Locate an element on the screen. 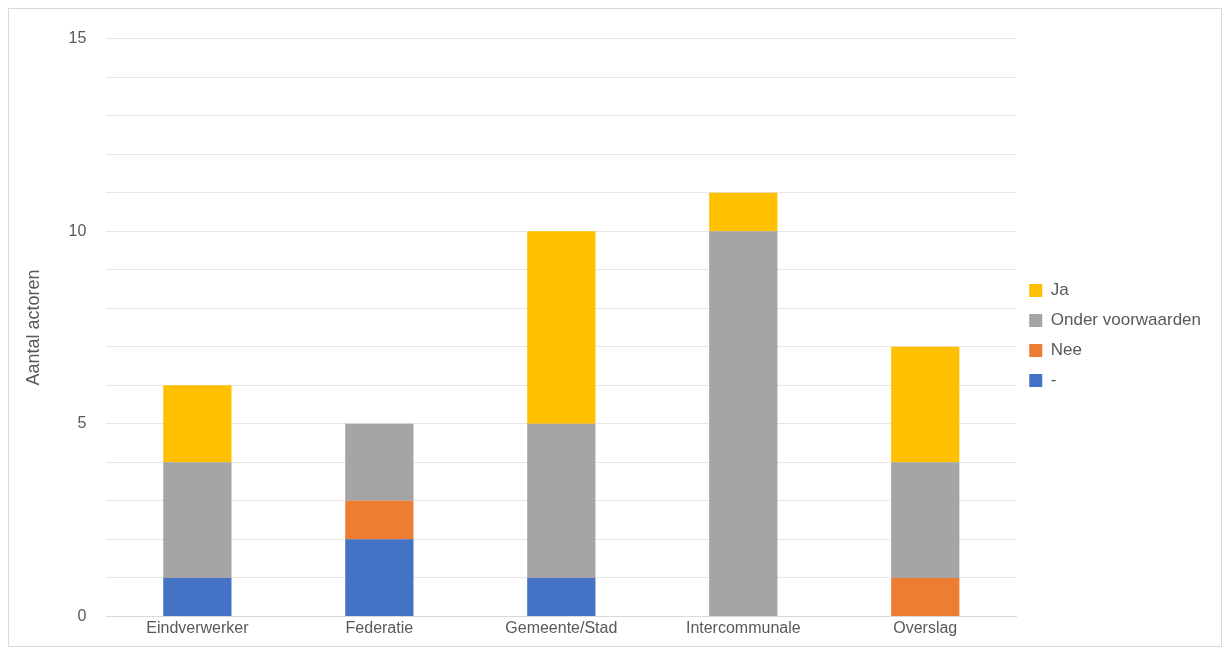  legend-label: Ja is located at coordinates (1060, 290).